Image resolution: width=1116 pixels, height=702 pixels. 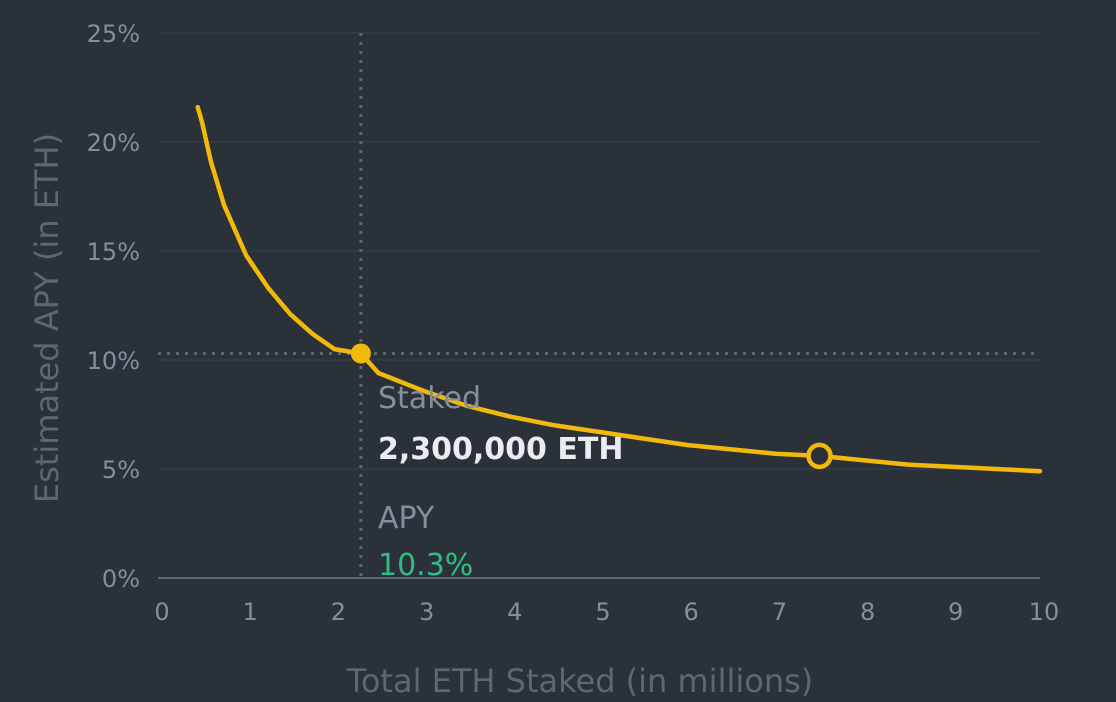 What do you see at coordinates (338, 612) in the screenshot?
I see `x-tick-label: 2` at bounding box center [338, 612].